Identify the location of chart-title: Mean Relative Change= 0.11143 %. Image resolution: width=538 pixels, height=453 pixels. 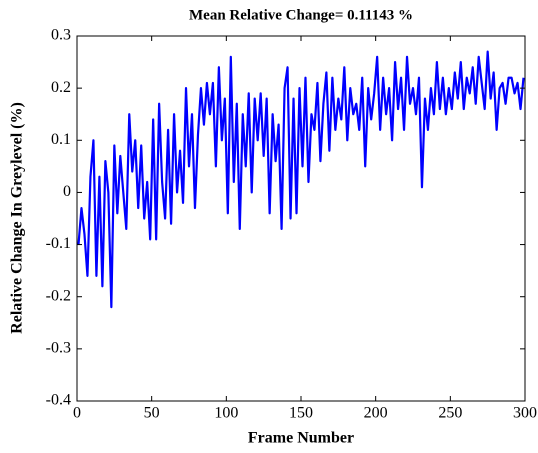
(301, 15).